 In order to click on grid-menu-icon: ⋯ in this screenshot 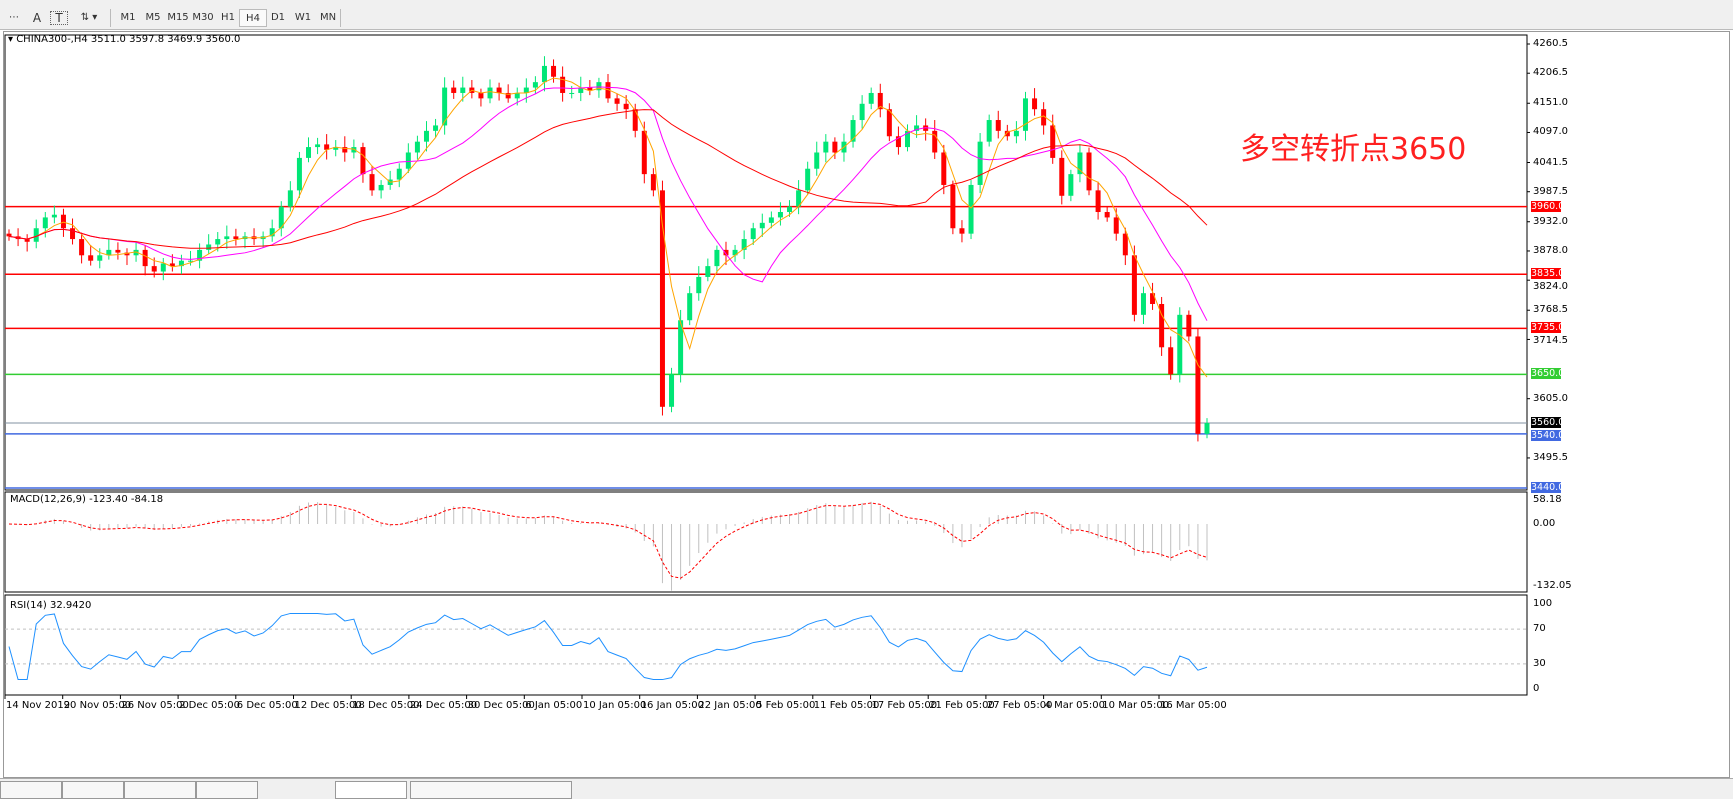, I will do `click(14, 17)`.